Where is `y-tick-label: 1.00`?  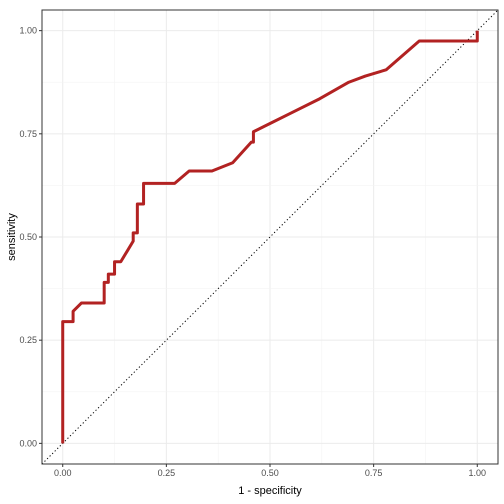
y-tick-label: 1.00 is located at coordinates (28, 31).